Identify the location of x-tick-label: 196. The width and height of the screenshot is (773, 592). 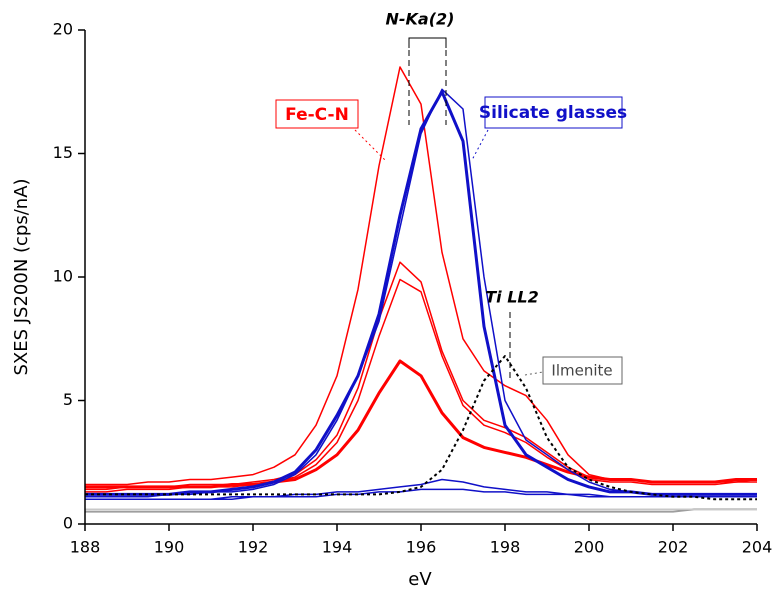
(421, 547).